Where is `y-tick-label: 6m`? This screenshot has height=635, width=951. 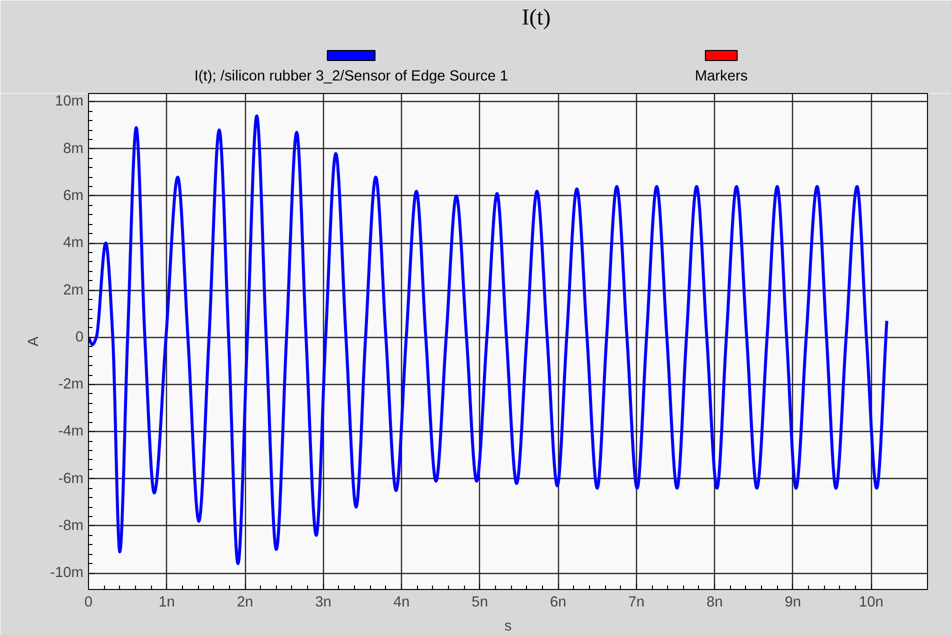
y-tick-label: 6m is located at coordinates (73, 196).